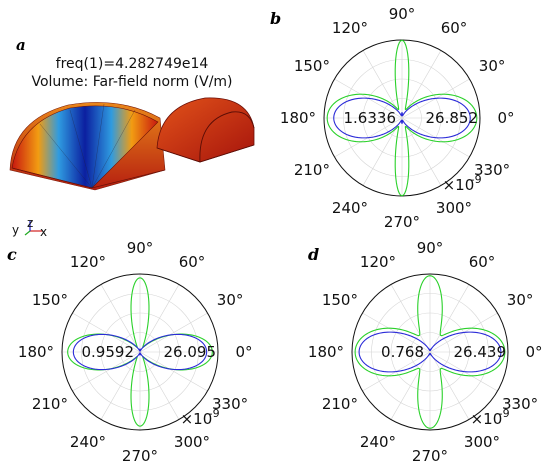  I want to click on scale-exponent-b: -9, so click(476, 179).